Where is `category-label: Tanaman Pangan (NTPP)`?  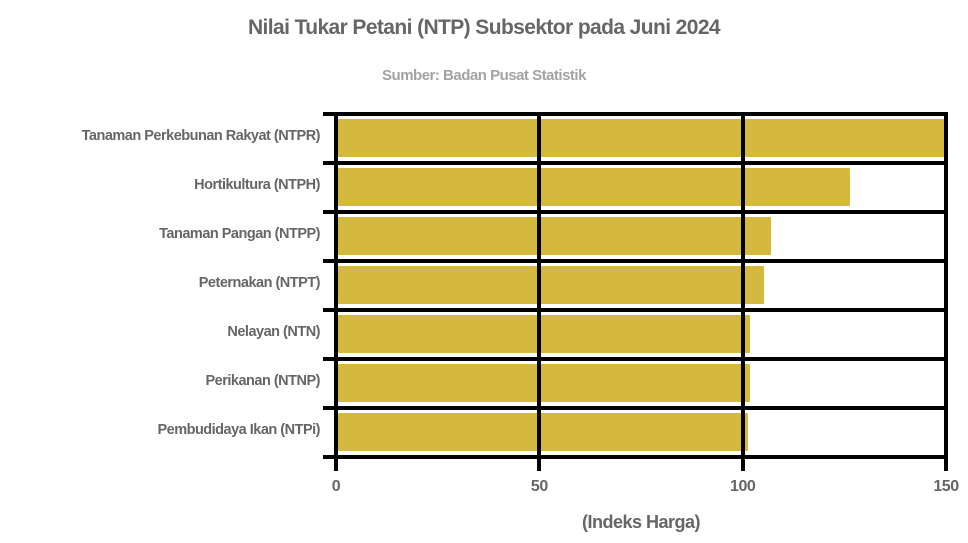 category-label: Tanaman Pangan (NTPP) is located at coordinates (239, 234).